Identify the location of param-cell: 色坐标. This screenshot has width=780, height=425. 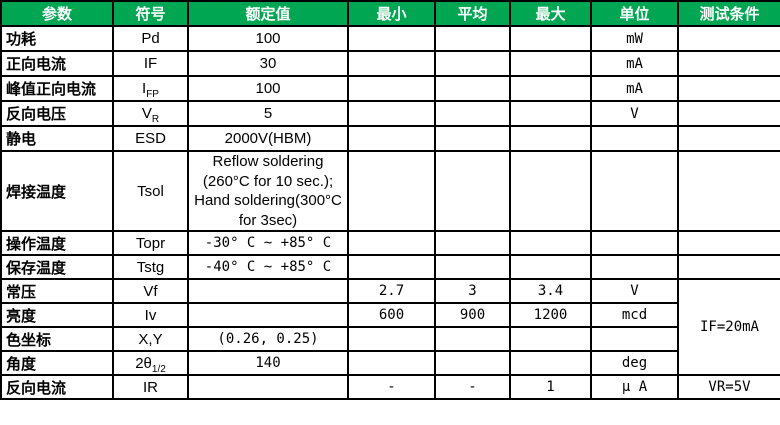
(57, 339).